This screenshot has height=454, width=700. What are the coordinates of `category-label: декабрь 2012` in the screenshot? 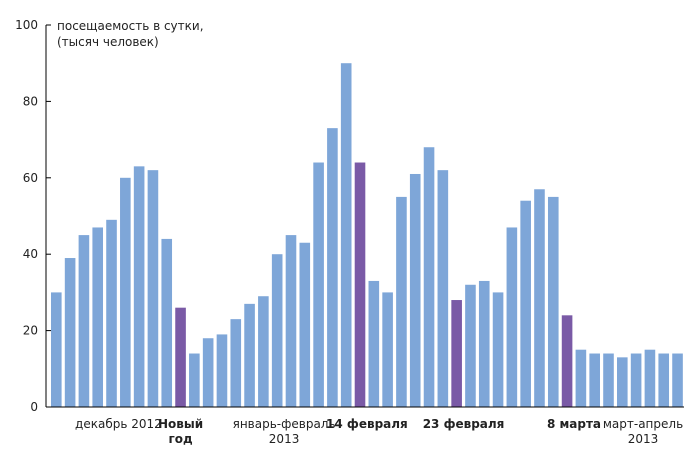 It's located at (118, 424).